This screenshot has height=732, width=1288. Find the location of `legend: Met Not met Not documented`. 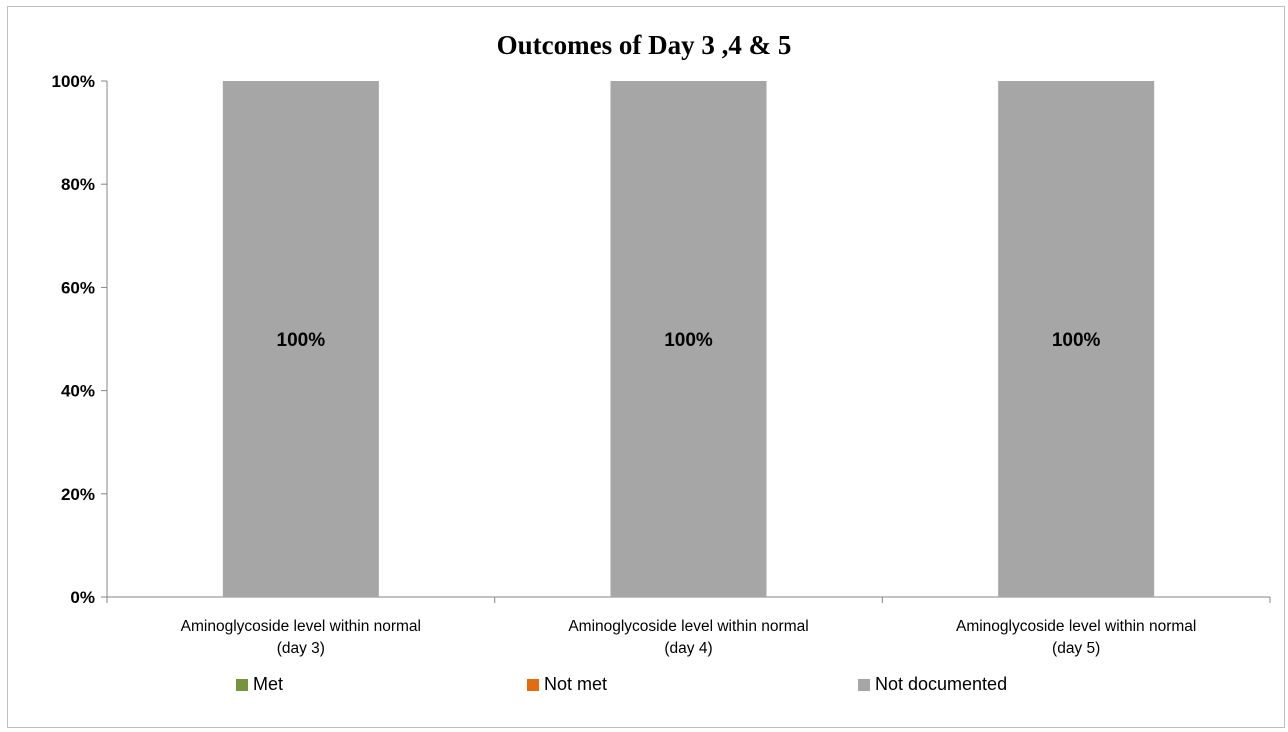

legend: Met Not met Not documented is located at coordinates (644, 687).